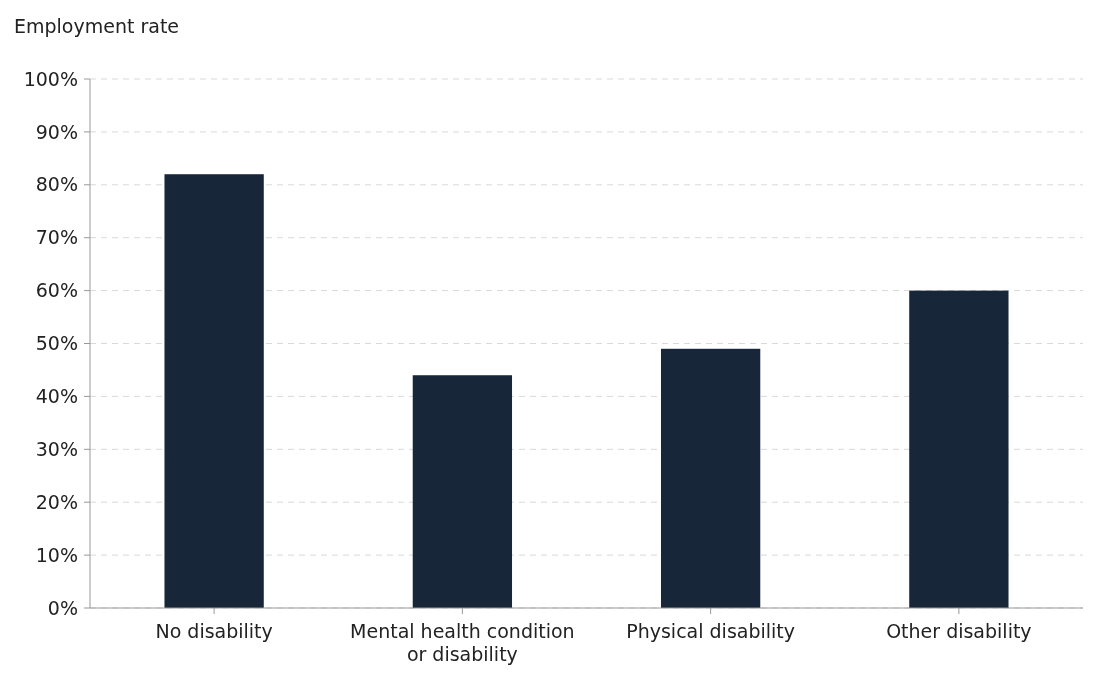  I want to click on y-tick-label: 30%, so click(56, 448).